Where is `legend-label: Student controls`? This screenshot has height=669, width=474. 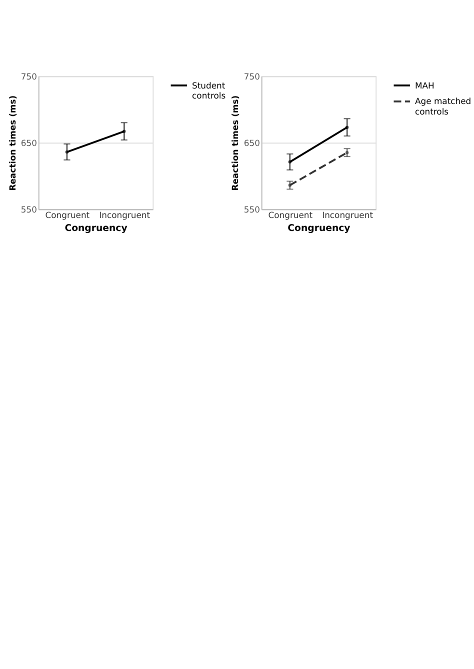
legend-label: Student controls is located at coordinates (209, 90).